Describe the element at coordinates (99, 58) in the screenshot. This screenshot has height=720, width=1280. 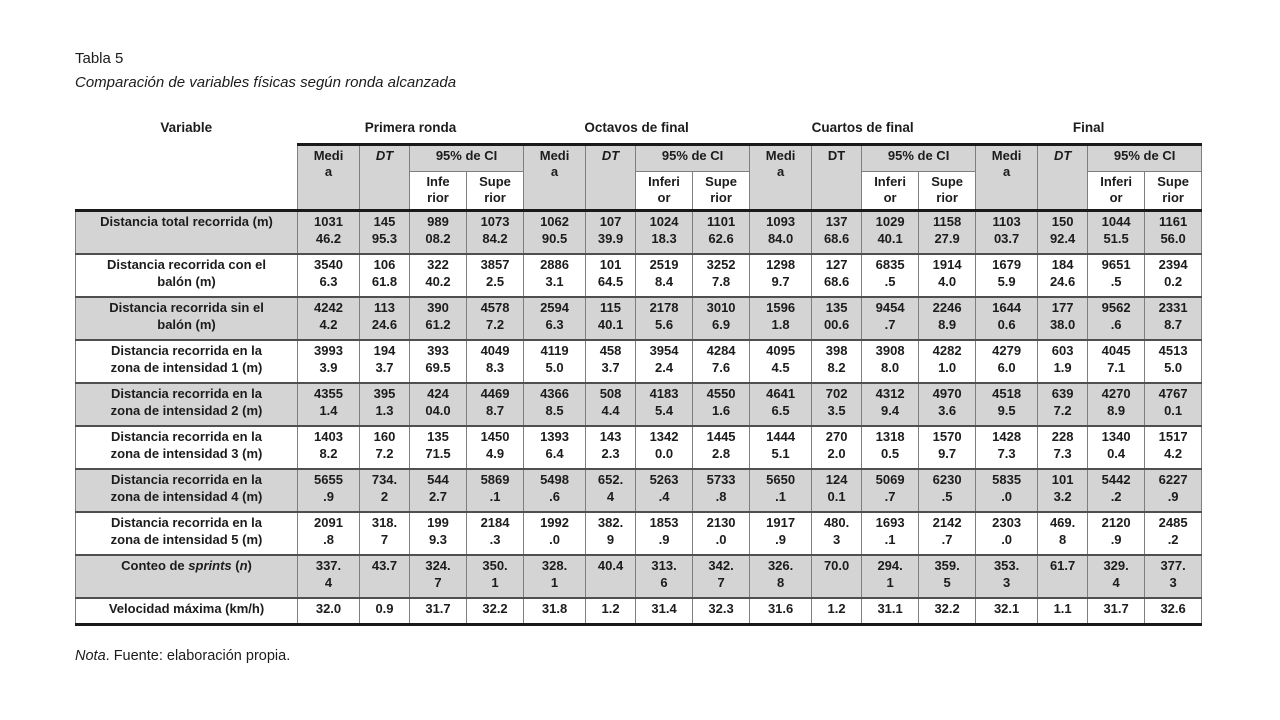
I see `table-number: Tabla 5` at that location.